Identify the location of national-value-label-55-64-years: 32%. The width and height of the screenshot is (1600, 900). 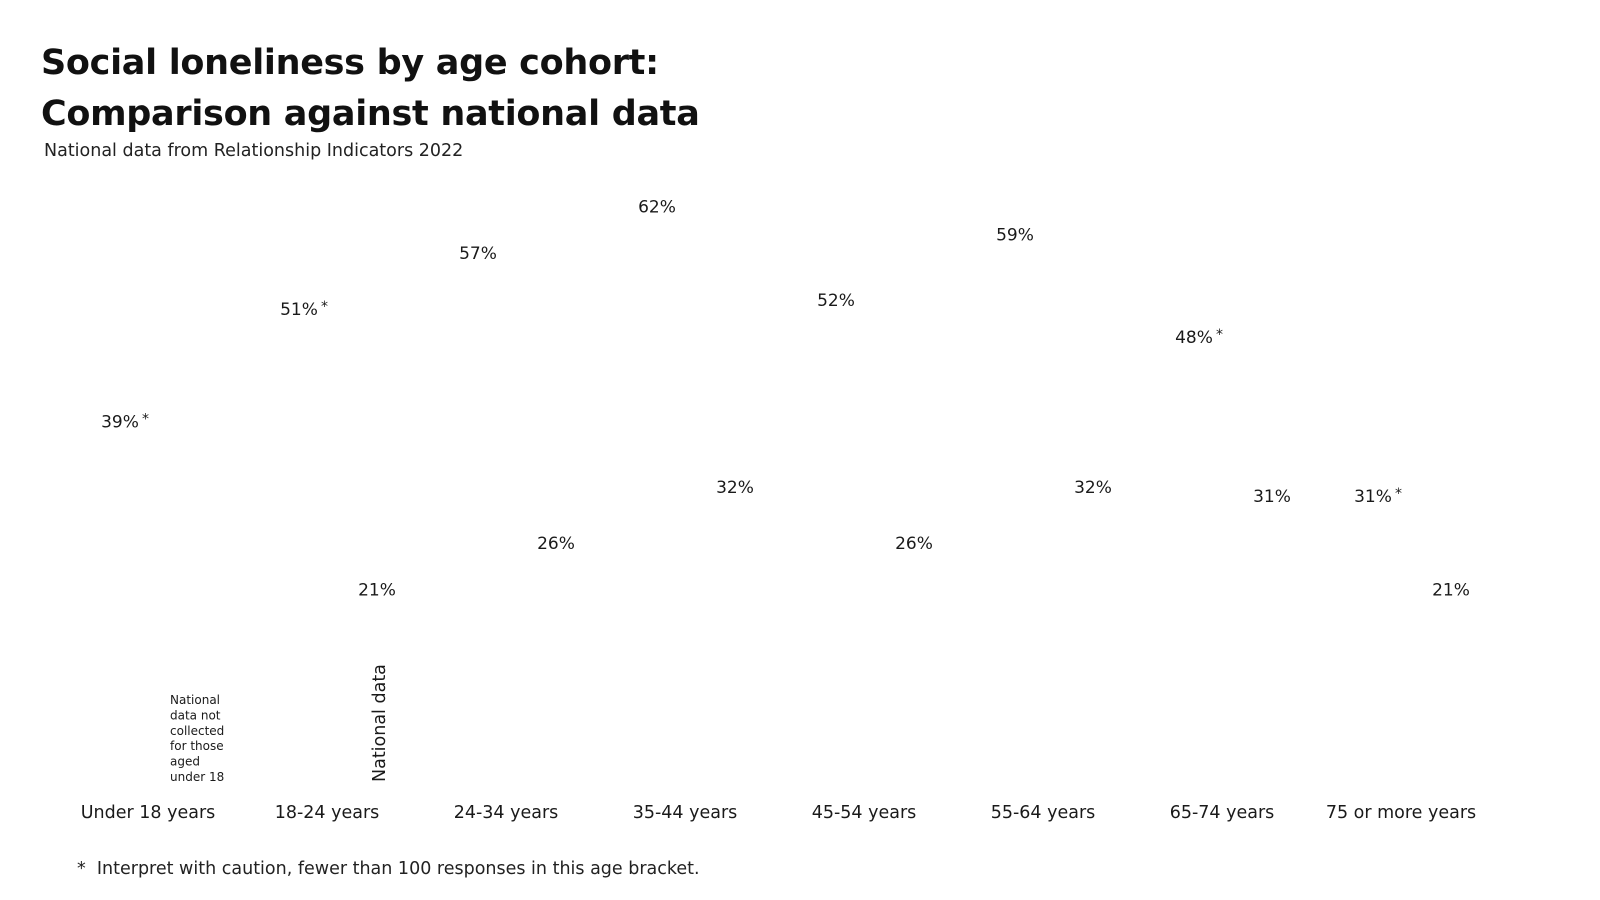
(1093, 488).